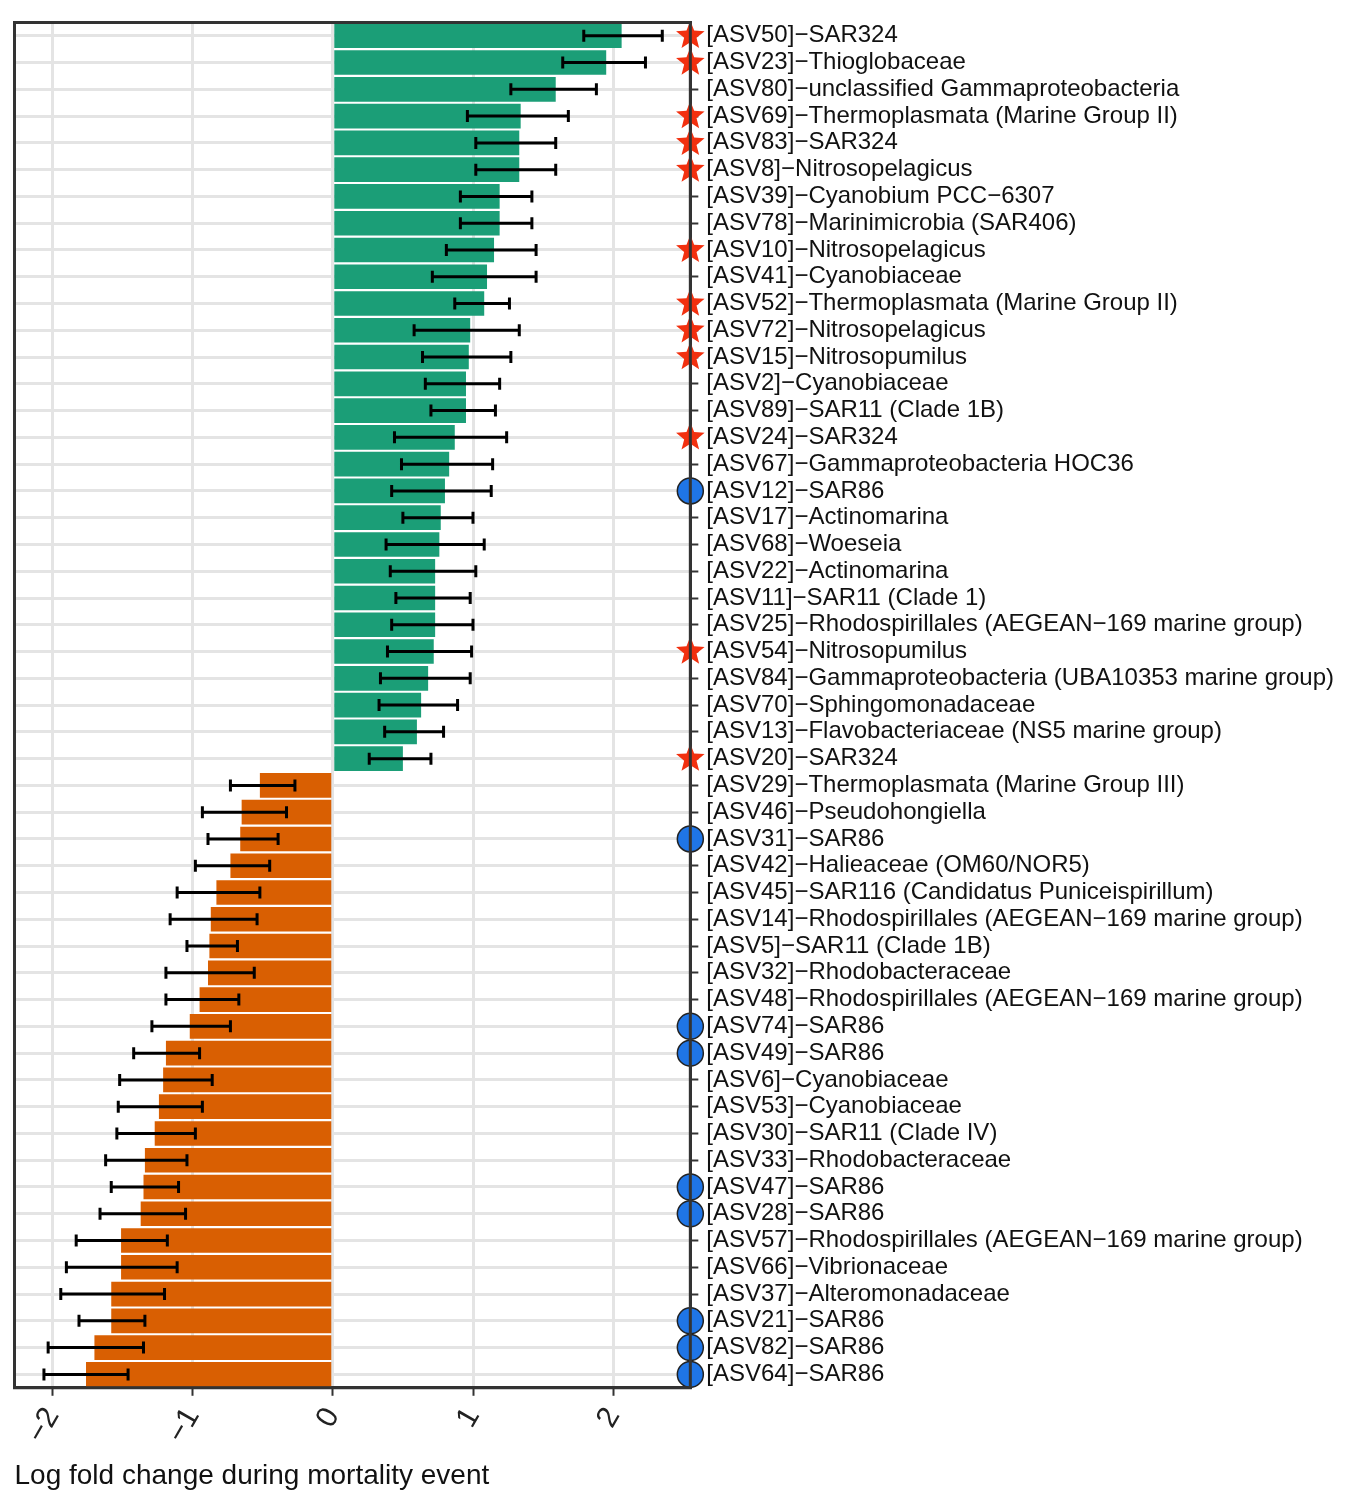  Describe the element at coordinates (802, 141) in the screenshot. I see `y-tick-label: [ASV83]−SAR324` at that location.